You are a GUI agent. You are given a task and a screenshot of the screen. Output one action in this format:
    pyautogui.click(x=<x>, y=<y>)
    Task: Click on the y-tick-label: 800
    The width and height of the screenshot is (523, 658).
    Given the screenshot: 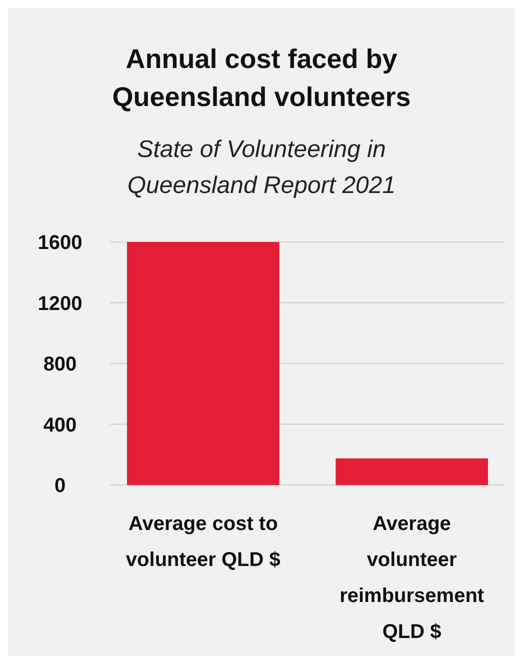 What is the action you would take?
    pyautogui.click(x=60, y=365)
    